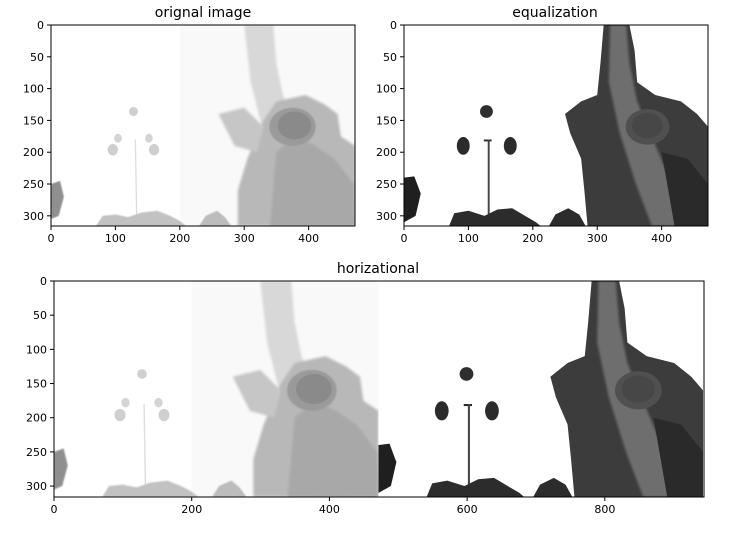 This screenshot has width=749, height=534. Describe the element at coordinates (467, 509) in the screenshot. I see `x-tick-label: 600` at that location.